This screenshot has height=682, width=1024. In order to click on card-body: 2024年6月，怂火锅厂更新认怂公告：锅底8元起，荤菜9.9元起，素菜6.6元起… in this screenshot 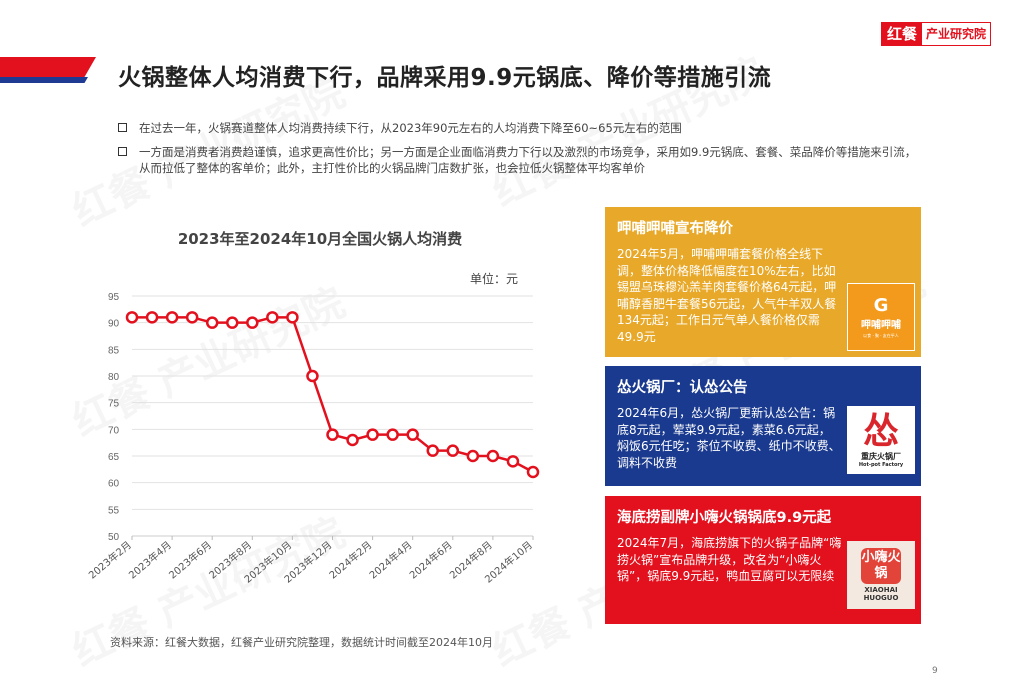, I will do `click(729, 438)`.